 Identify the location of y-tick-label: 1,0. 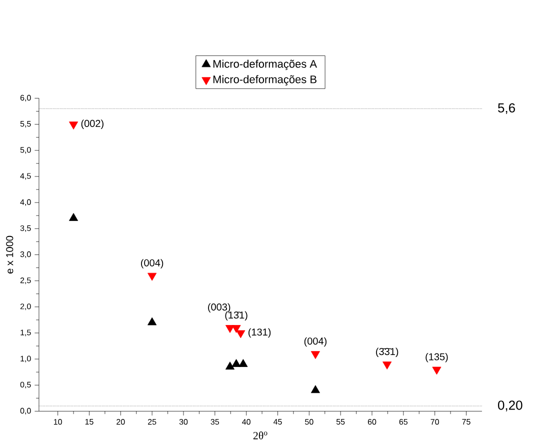
(25, 359).